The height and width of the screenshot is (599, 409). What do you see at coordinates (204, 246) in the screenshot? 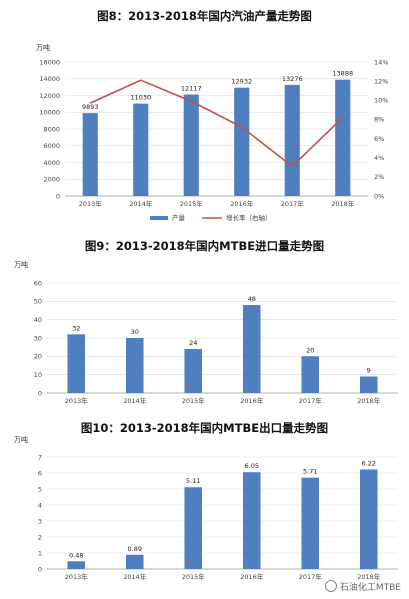
I see `chart-title: 图9：2013-2018年国内MTBE进口量走势图` at bounding box center [204, 246].